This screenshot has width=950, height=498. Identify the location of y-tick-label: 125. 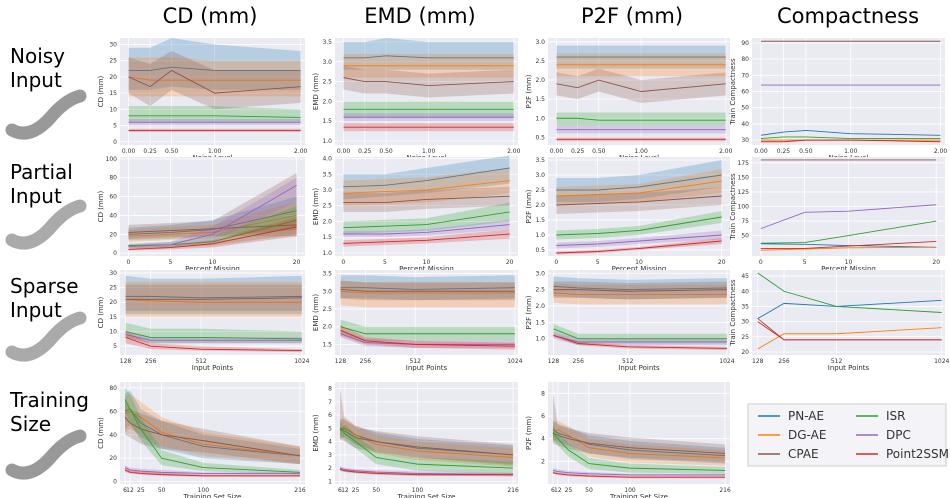
(744, 192).